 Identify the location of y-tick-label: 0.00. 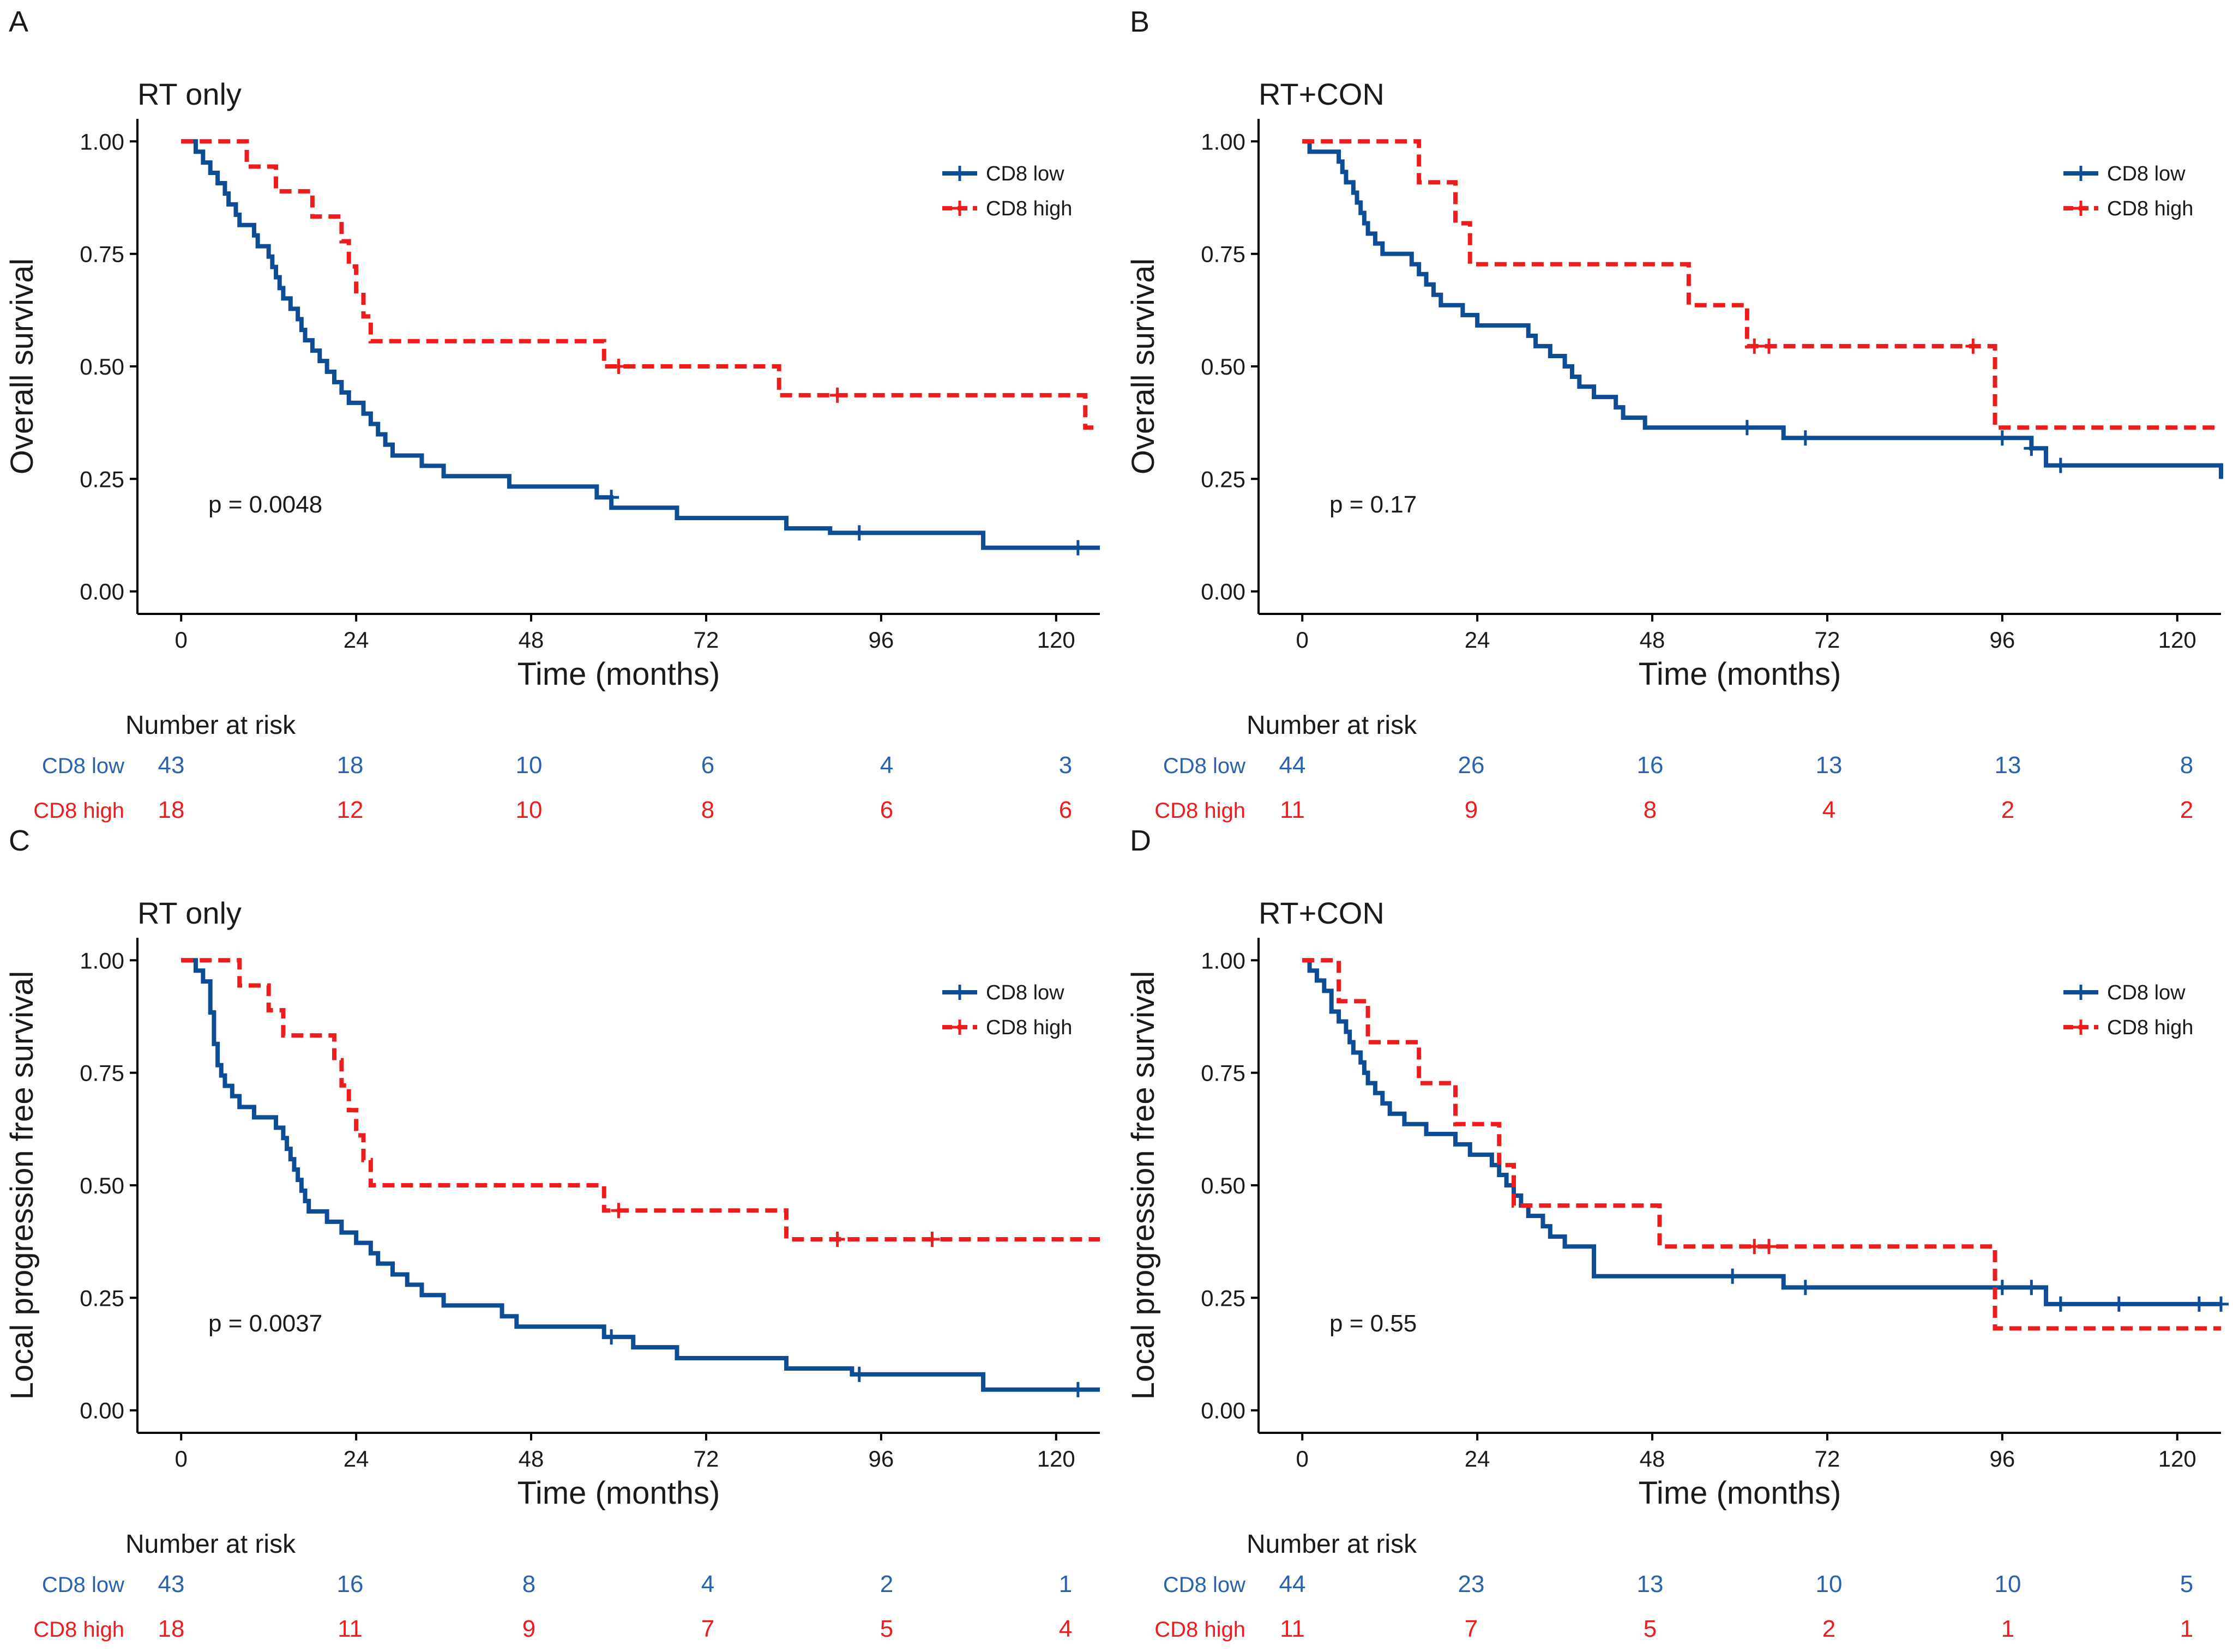
(102, 592).